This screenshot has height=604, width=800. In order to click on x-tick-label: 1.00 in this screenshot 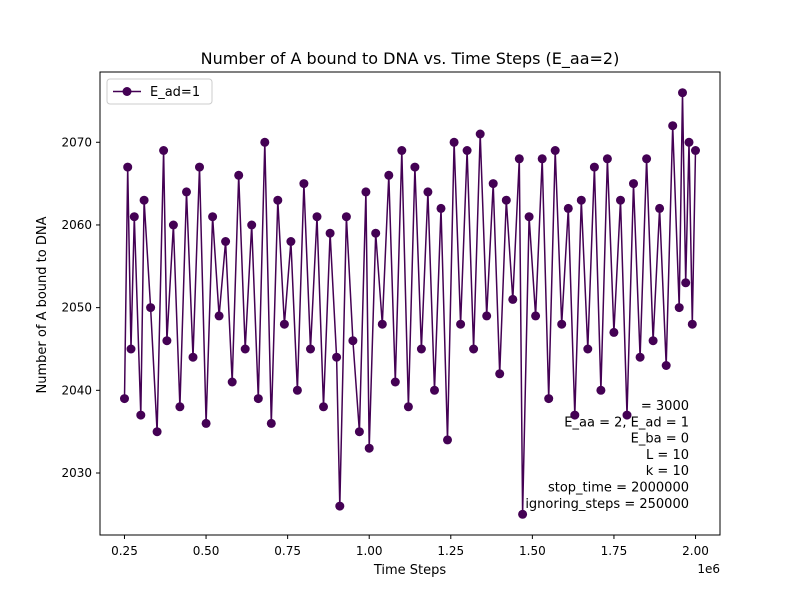, I will do `click(369, 551)`.